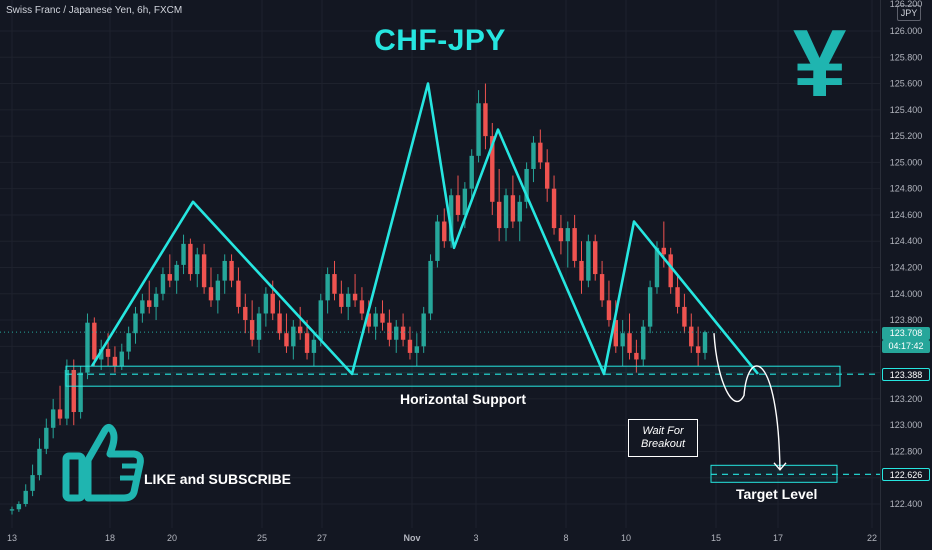 Image resolution: width=932 pixels, height=550 pixels. I want to click on y-tick-label: 125.800, so click(906, 57).